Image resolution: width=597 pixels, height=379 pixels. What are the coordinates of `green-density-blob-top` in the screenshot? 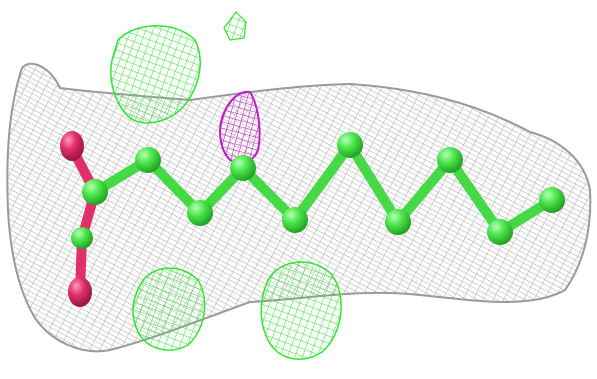 It's located at (155, 74).